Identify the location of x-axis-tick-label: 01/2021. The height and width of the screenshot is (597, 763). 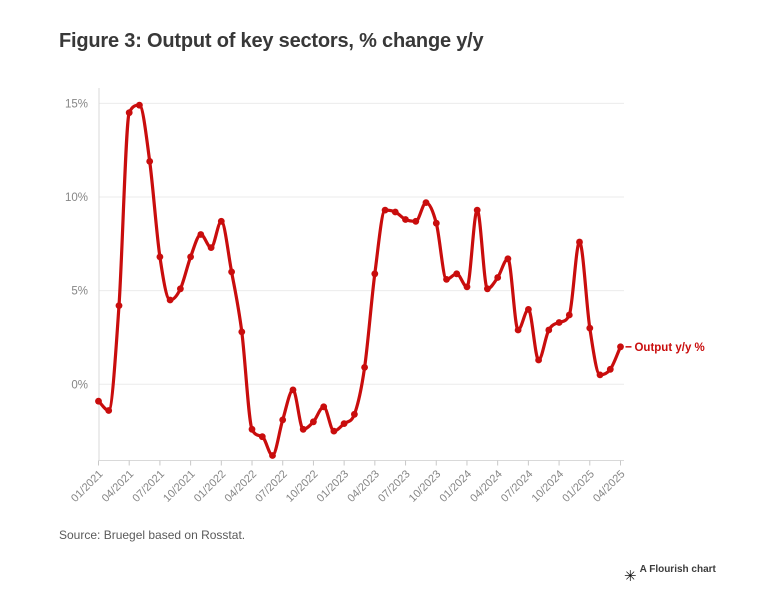
(87, 486).